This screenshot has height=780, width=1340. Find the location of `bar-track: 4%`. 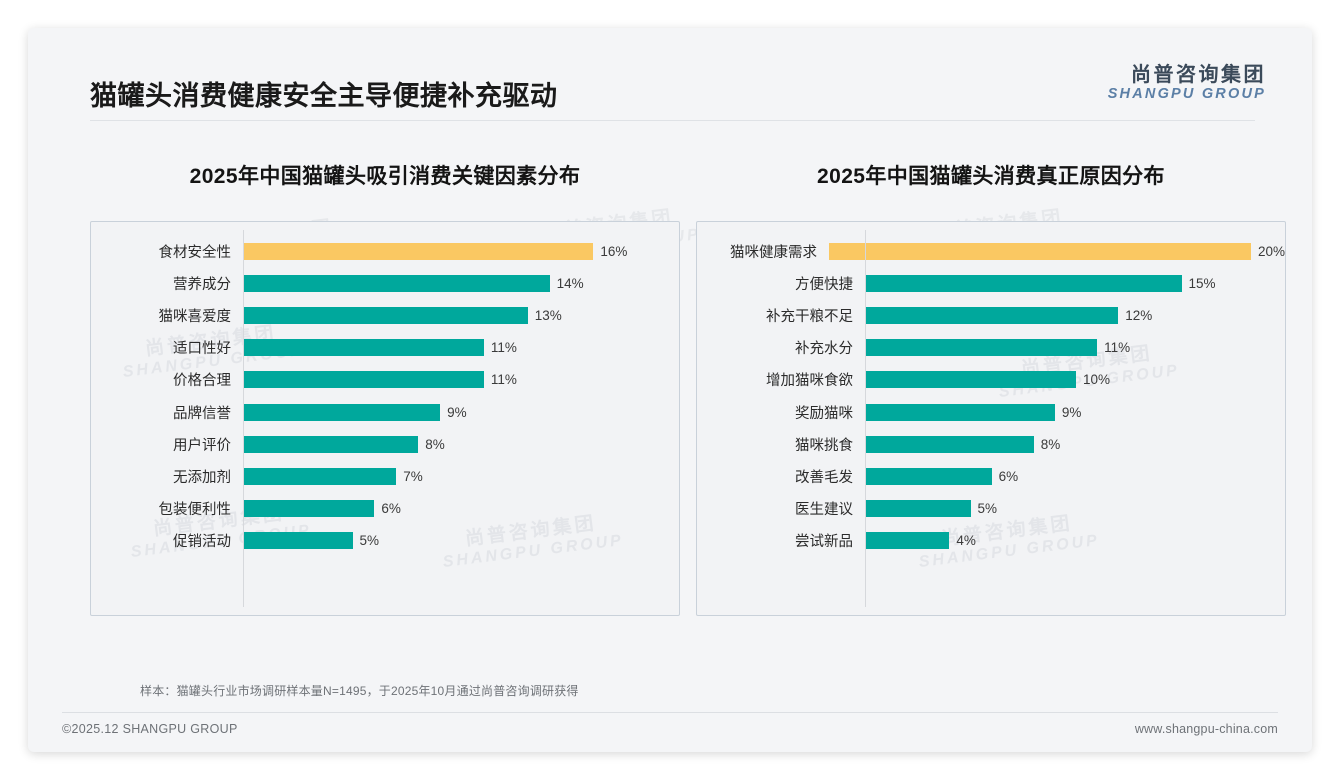

bar-track: 4% is located at coordinates (1075, 541).